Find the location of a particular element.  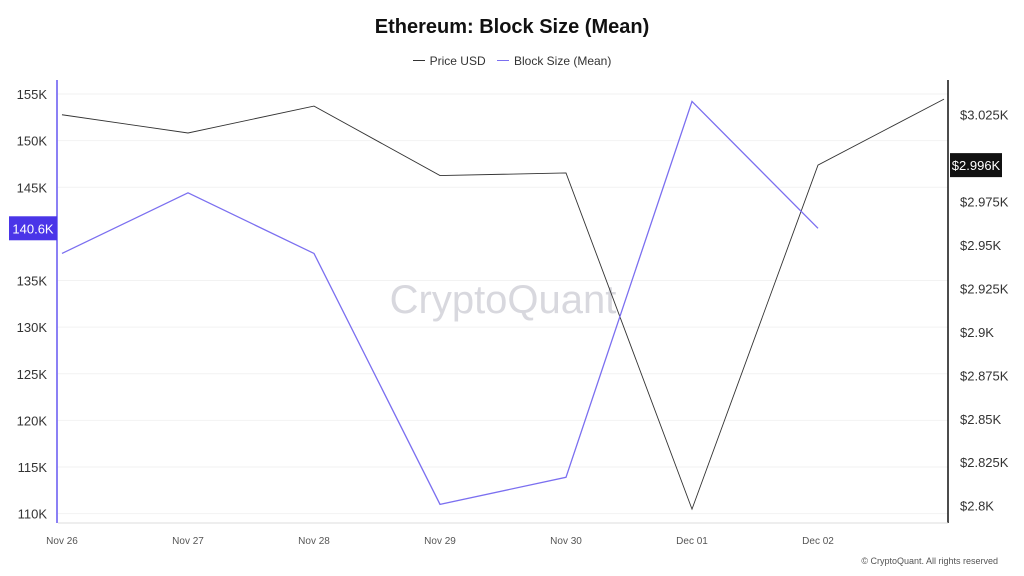

right-tick-label: $2.975K is located at coordinates (984, 202).